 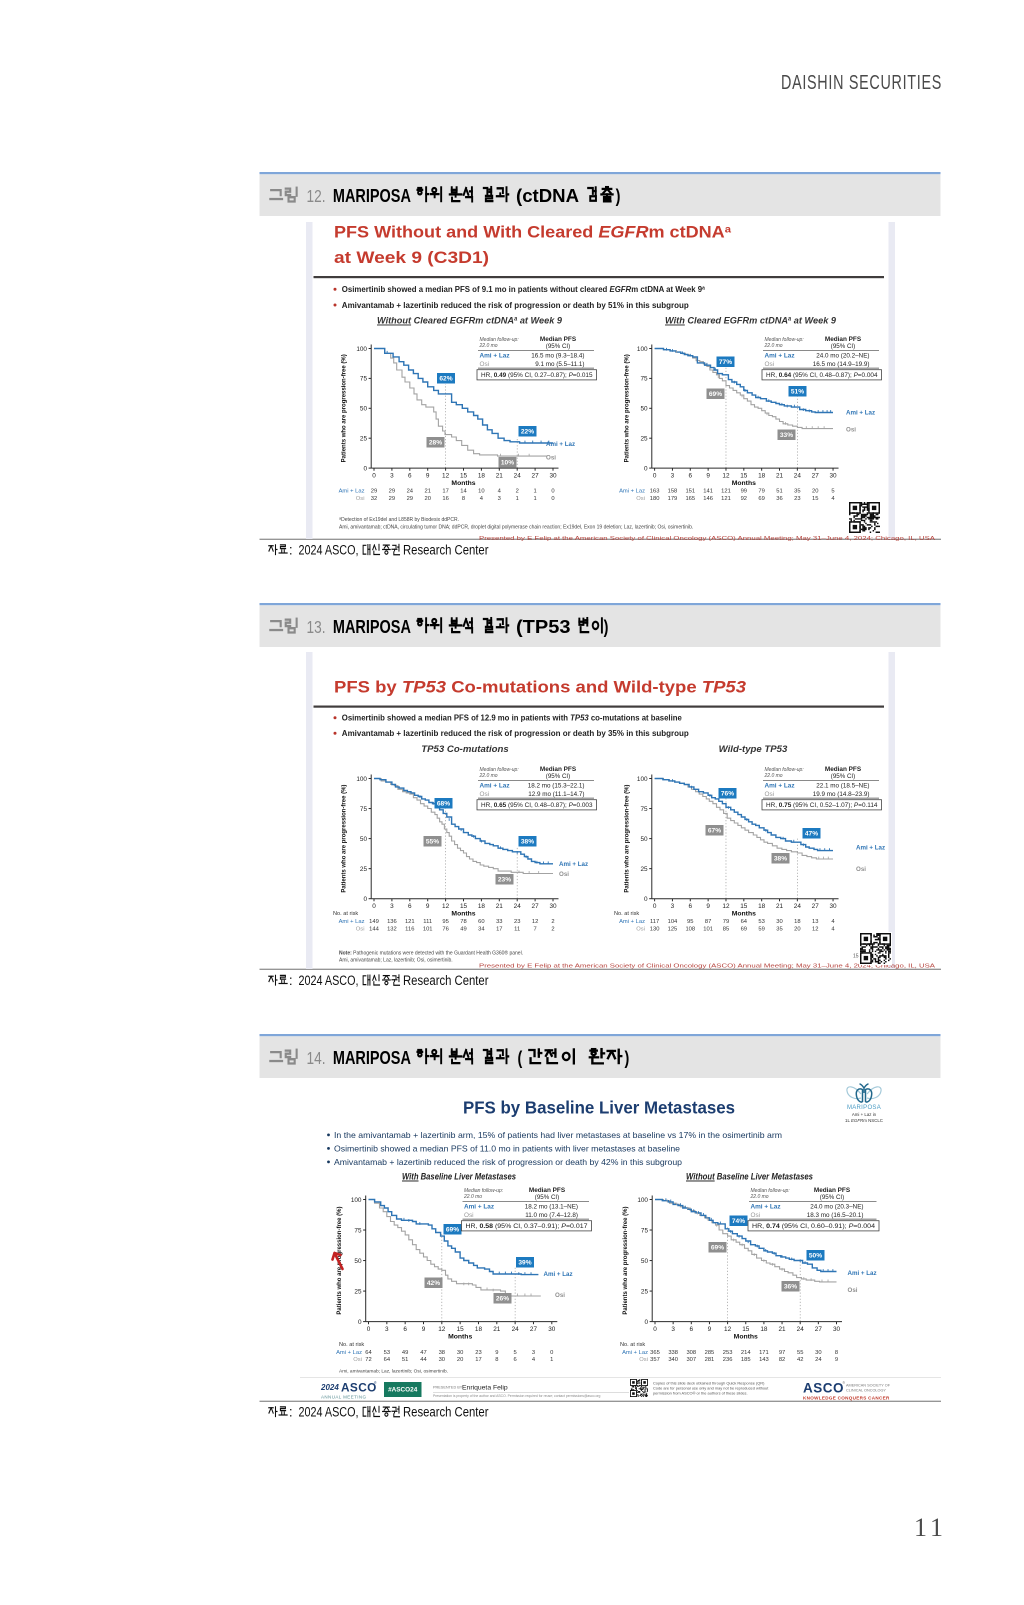 What do you see at coordinates (445, 379) in the screenshot?
I see `svg-text: 62%` at bounding box center [445, 379].